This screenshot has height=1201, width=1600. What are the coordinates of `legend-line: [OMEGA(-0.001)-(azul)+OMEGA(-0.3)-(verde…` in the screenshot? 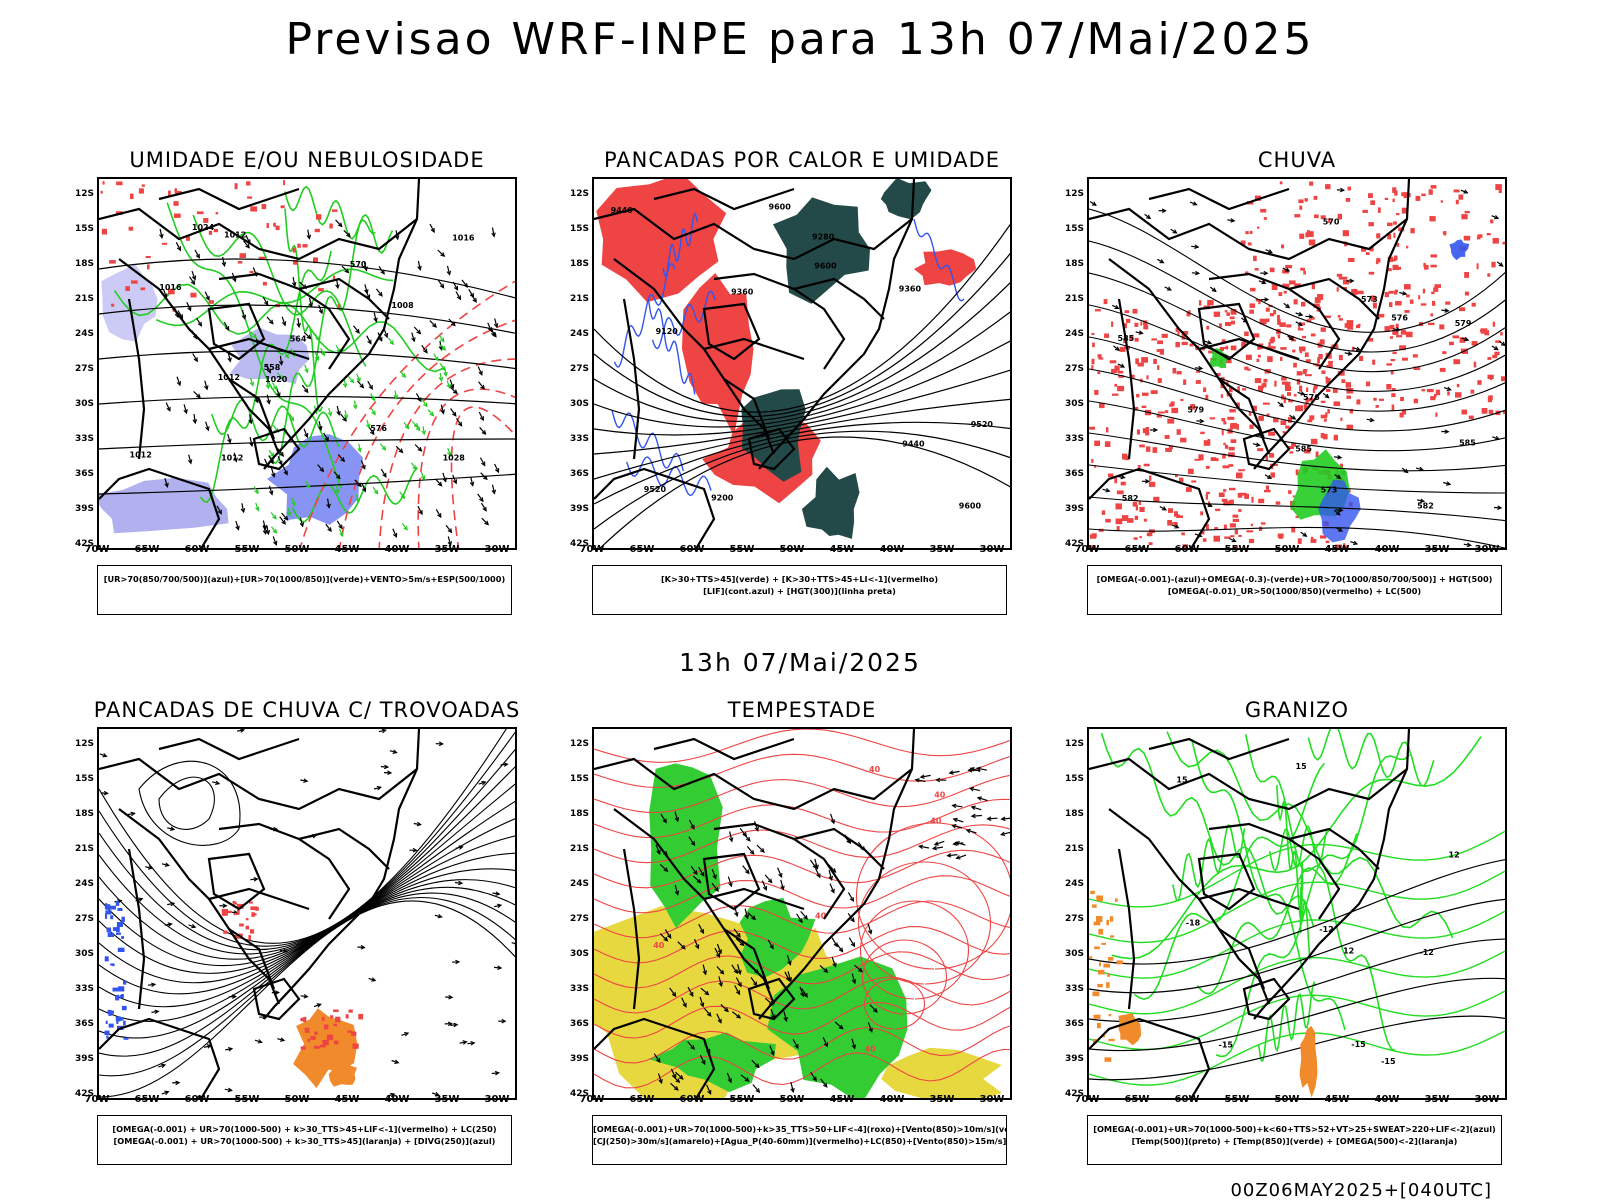 It's located at (1294, 579).